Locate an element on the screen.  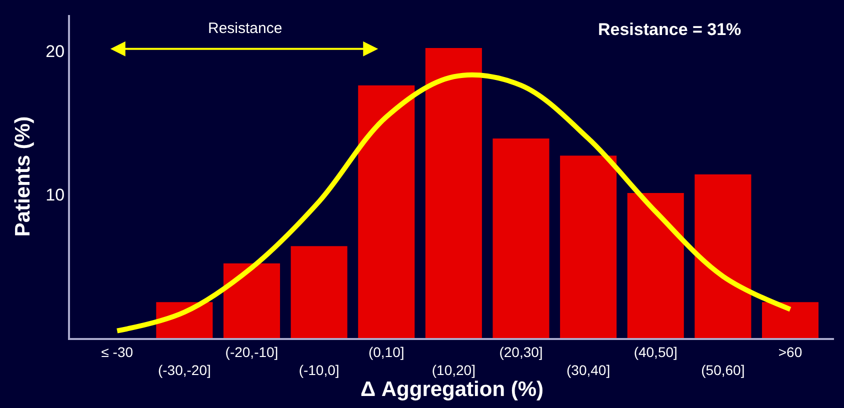
annotation: Resistance = 31% is located at coordinates (670, 29).